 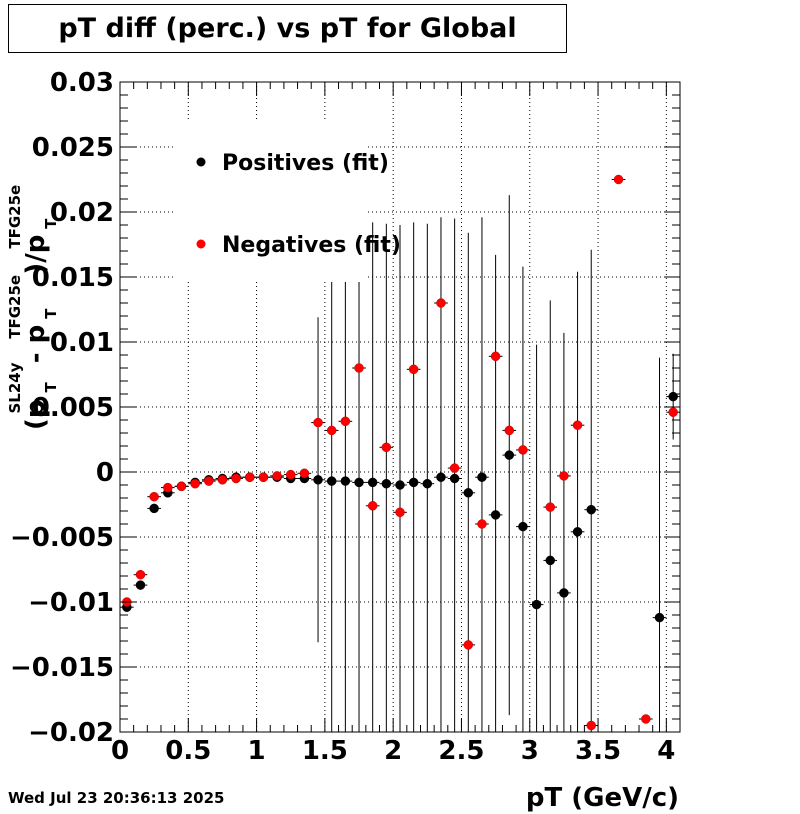 I want to click on chart-title: pT diff (perc.) vs pT for Global, so click(x=287, y=28).